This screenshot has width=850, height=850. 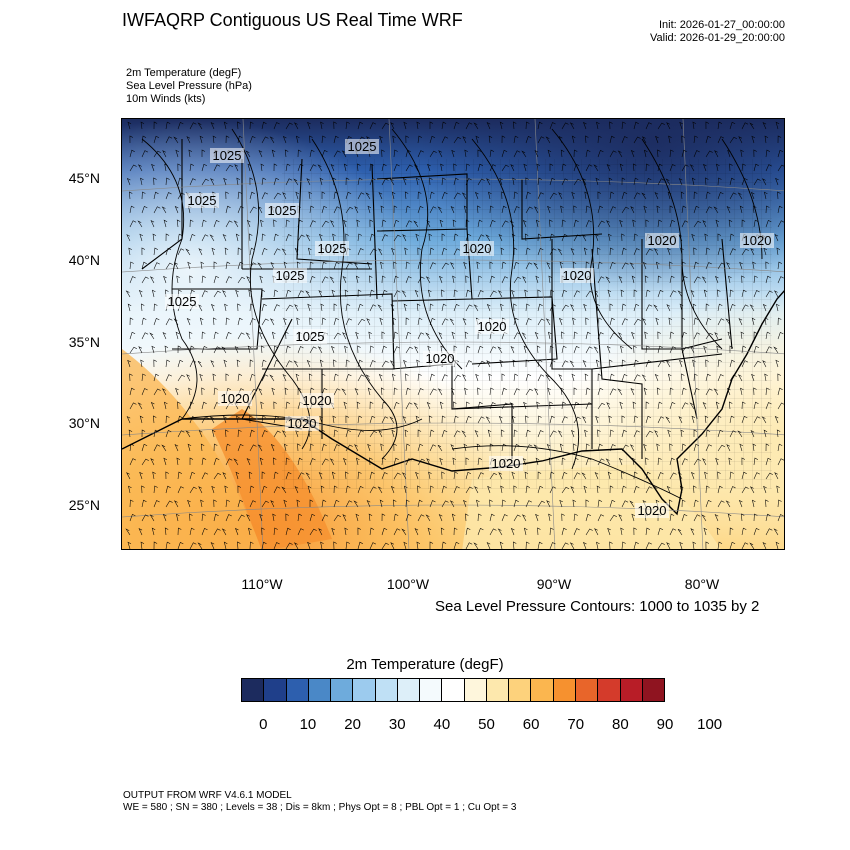 I want to click on pressure-label: 1025, so click(x=290, y=275).